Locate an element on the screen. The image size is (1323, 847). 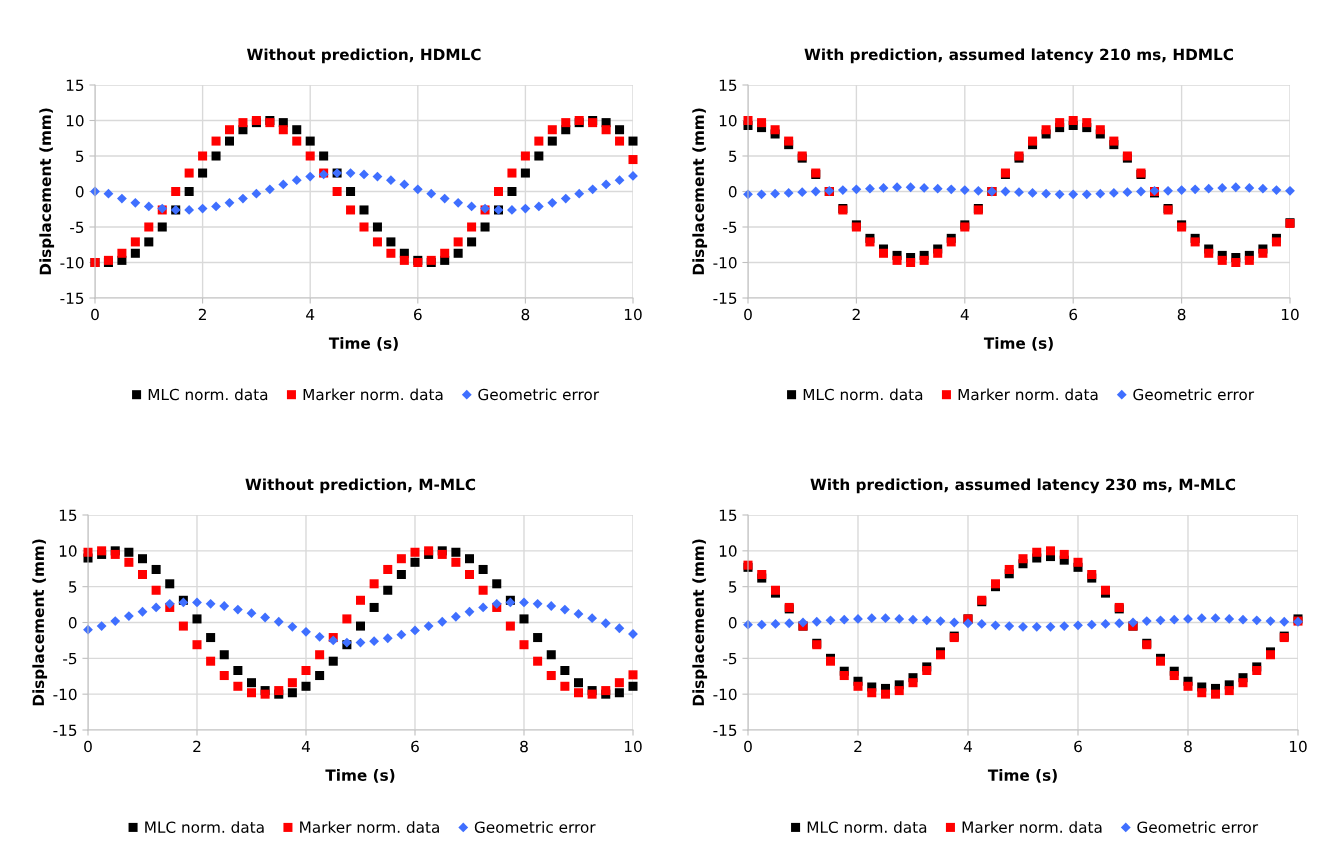
chart-title: With prediction, assumed latency 230 ms, M-MLC is located at coordinates (1023, 486).